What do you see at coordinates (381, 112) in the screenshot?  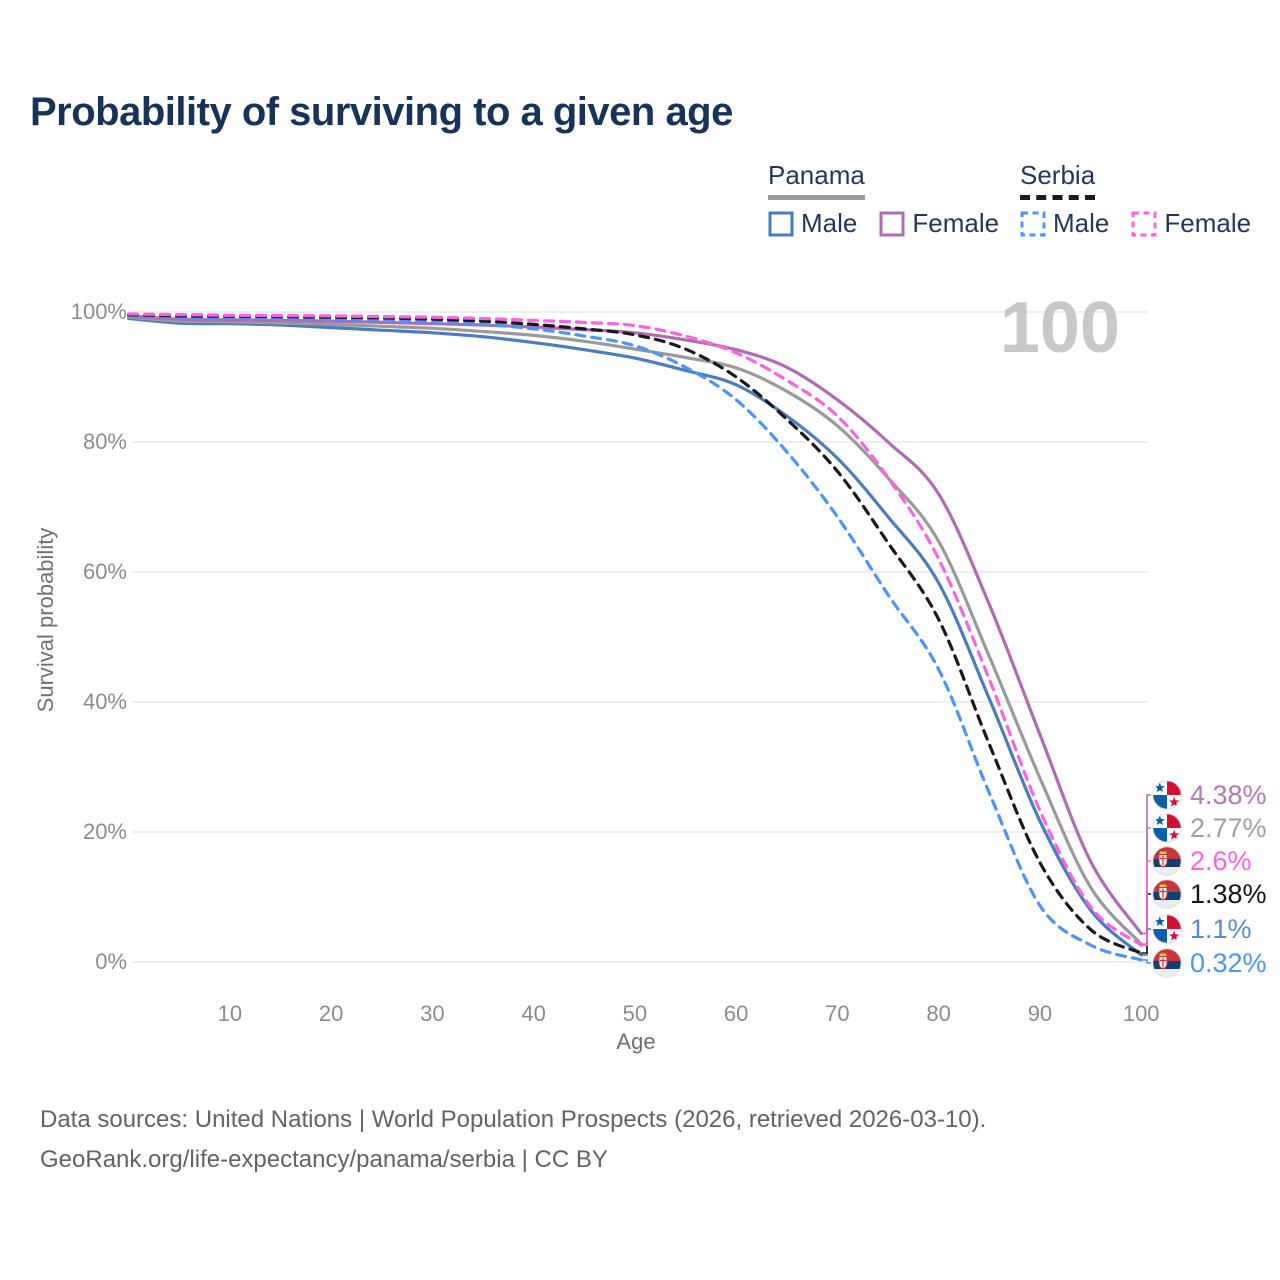 I see `page-title: Probability of surviving to a given age` at bounding box center [381, 112].